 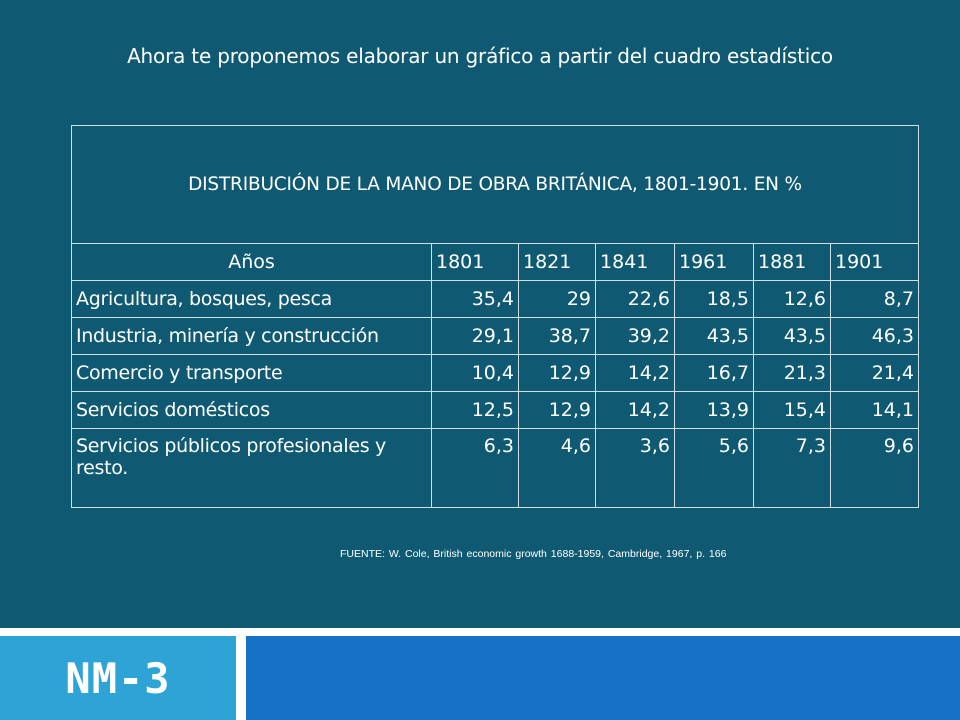 What do you see at coordinates (714, 299) in the screenshot?
I see `table-cell: 18,5` at bounding box center [714, 299].